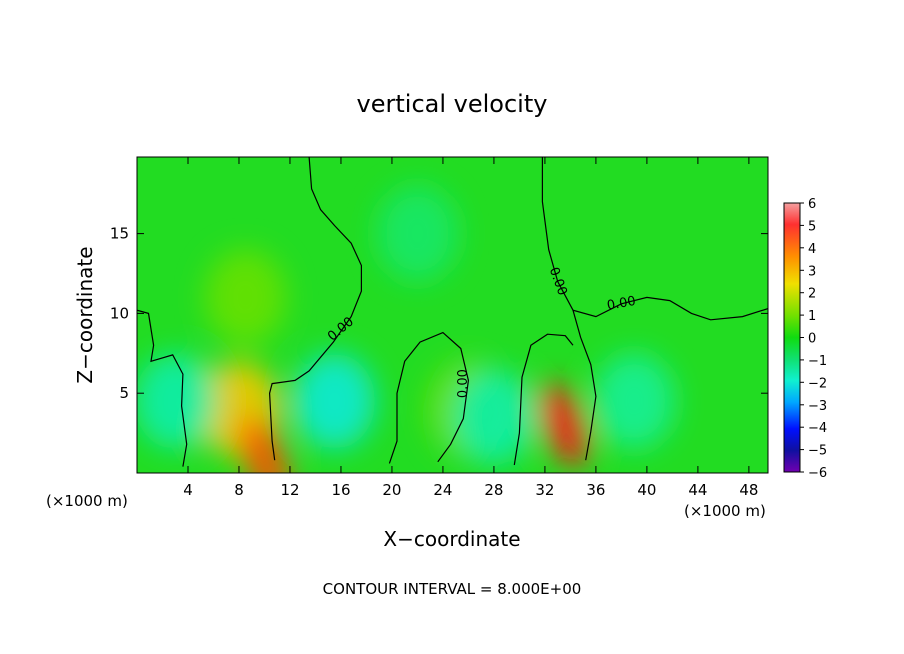 This screenshot has height=654, width=904. What do you see at coordinates (817, 406) in the screenshot?
I see `colorbar-tick-label-9: −3` at bounding box center [817, 406].